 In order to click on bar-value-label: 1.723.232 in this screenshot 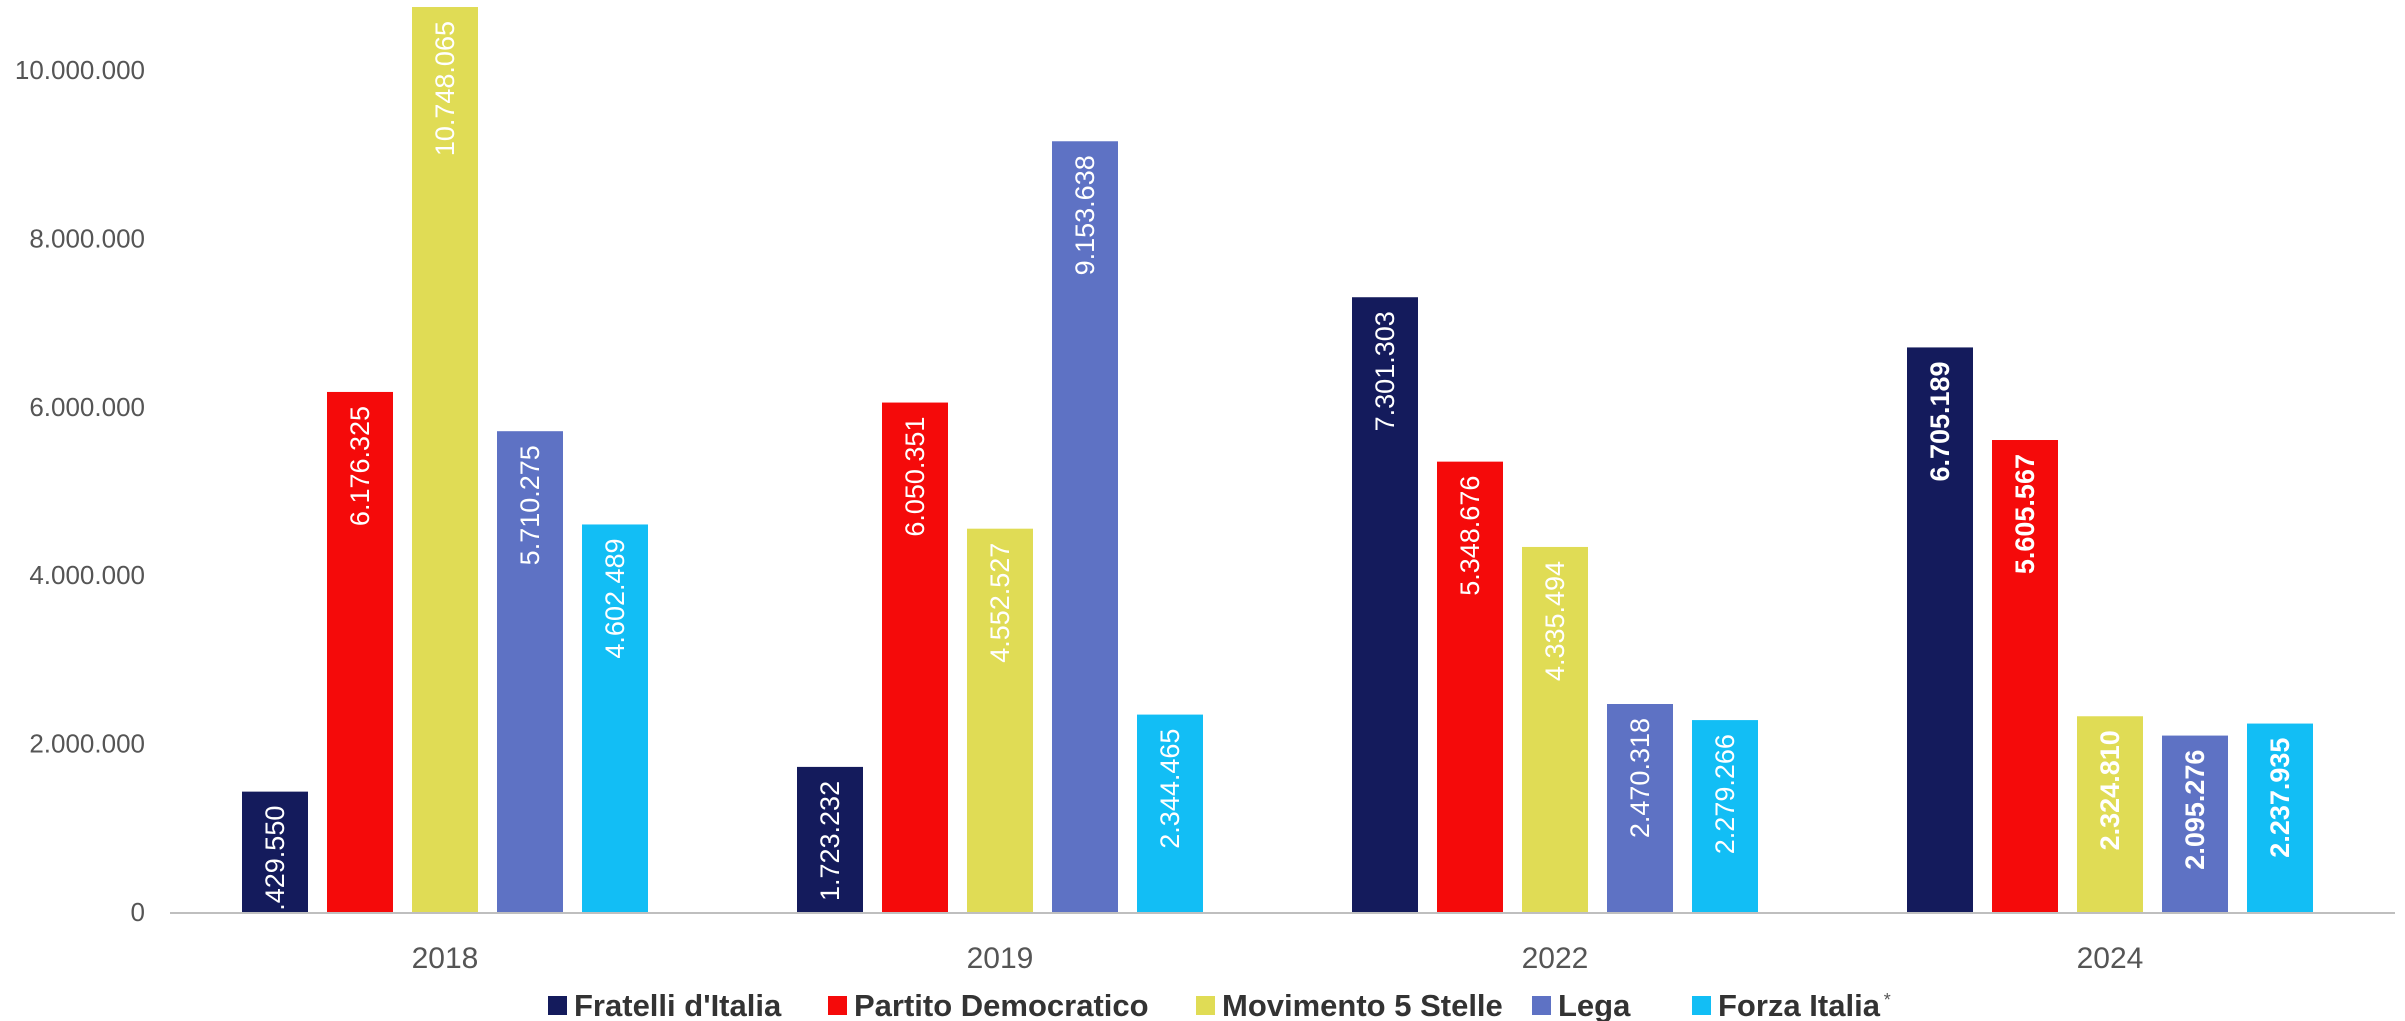, I will do `click(830, 841)`.